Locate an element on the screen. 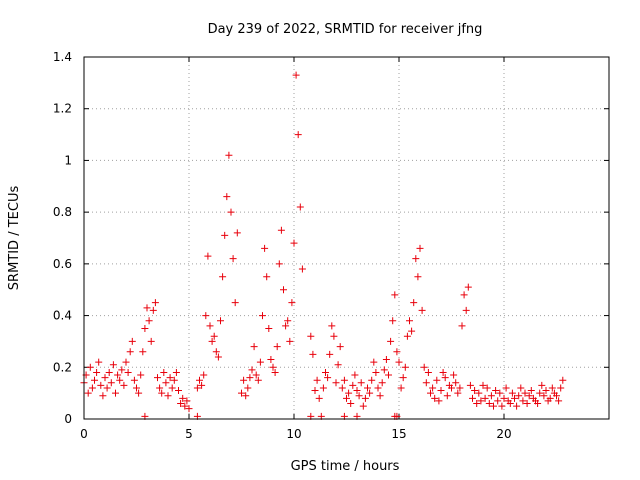 The height and width of the screenshot is (480, 640). y-tick-label: 1.4 is located at coordinates (62, 57).